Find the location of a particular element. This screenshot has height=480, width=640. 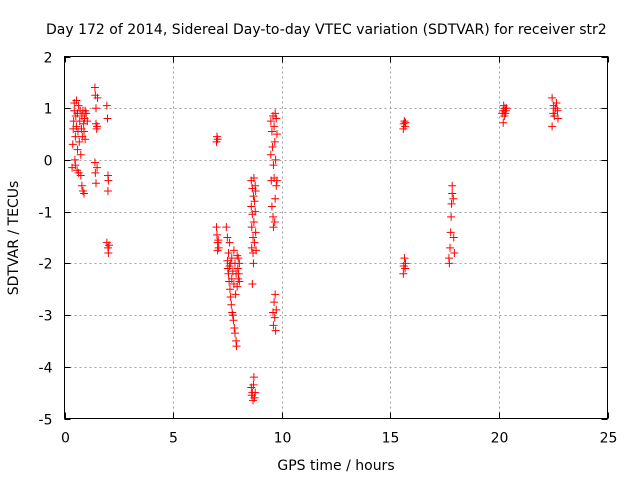

x-tick-label: 20 is located at coordinates (500, 439).